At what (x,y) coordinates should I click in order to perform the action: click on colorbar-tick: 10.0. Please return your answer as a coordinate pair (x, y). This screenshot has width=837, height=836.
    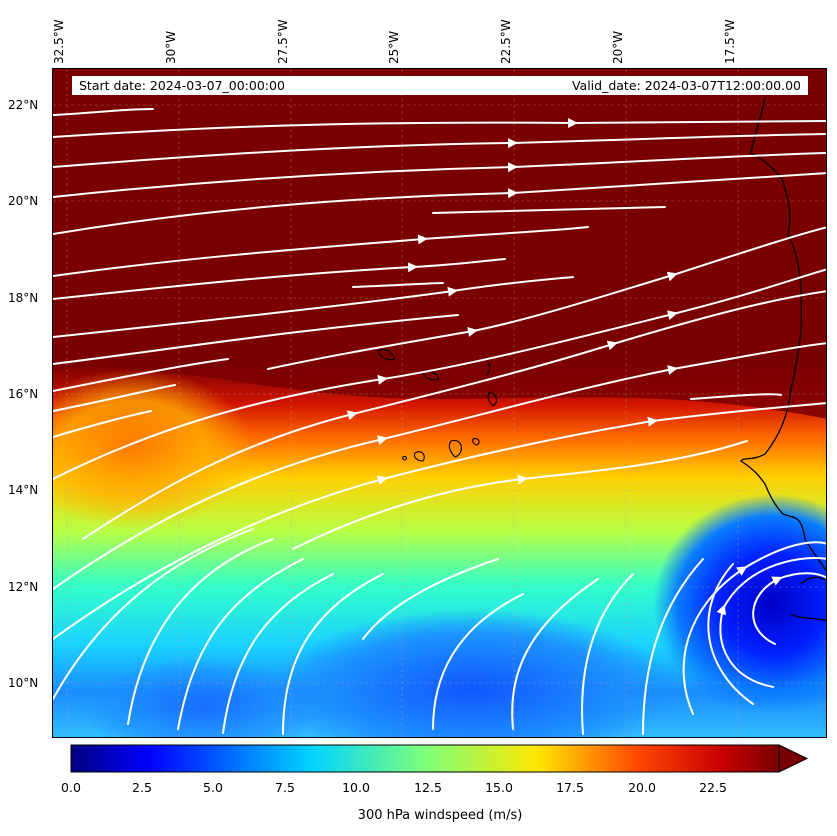
    Looking at the image, I should click on (356, 787).